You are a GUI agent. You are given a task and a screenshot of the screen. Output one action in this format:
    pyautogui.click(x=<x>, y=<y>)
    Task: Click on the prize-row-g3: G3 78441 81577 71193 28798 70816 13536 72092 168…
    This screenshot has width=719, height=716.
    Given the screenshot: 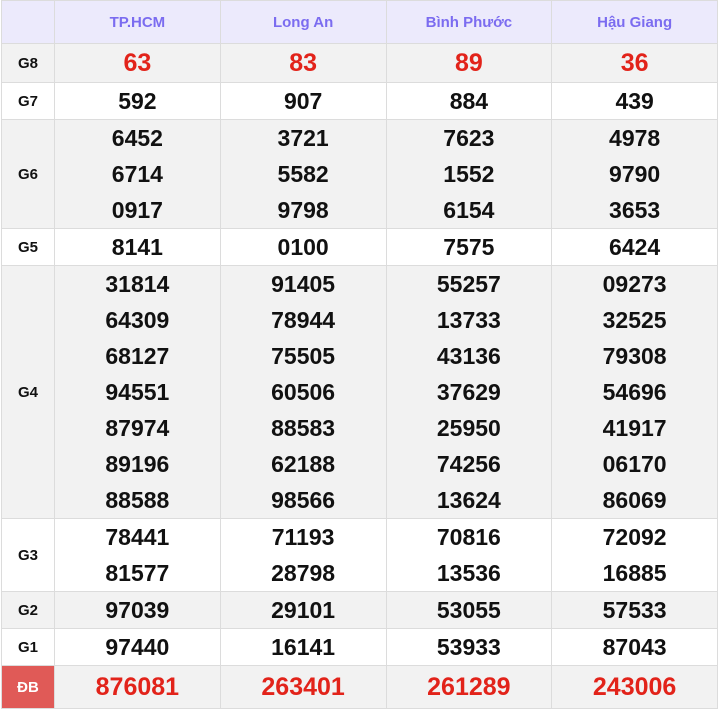 What is the action you would take?
    pyautogui.click(x=359, y=555)
    